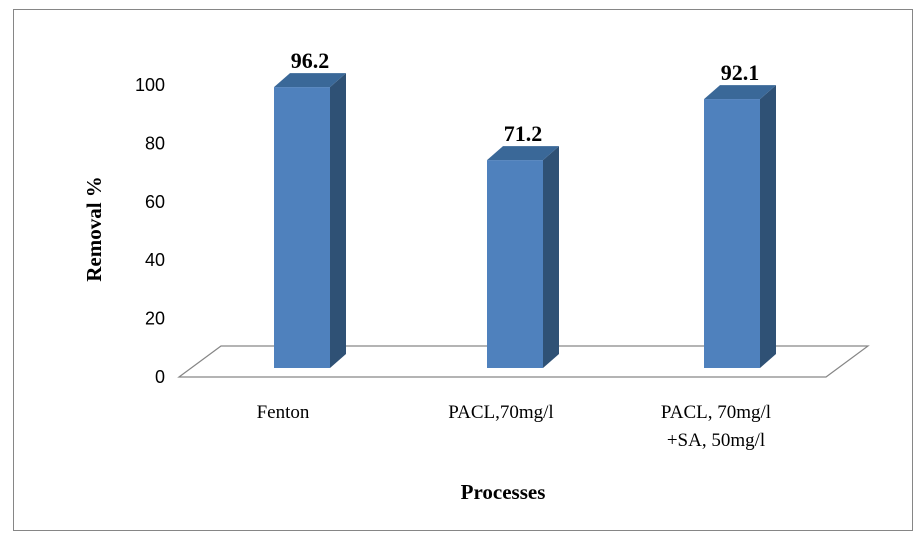 The image size is (915, 533). Describe the element at coordinates (155, 260) in the screenshot. I see `y-tick-label: 40` at that location.